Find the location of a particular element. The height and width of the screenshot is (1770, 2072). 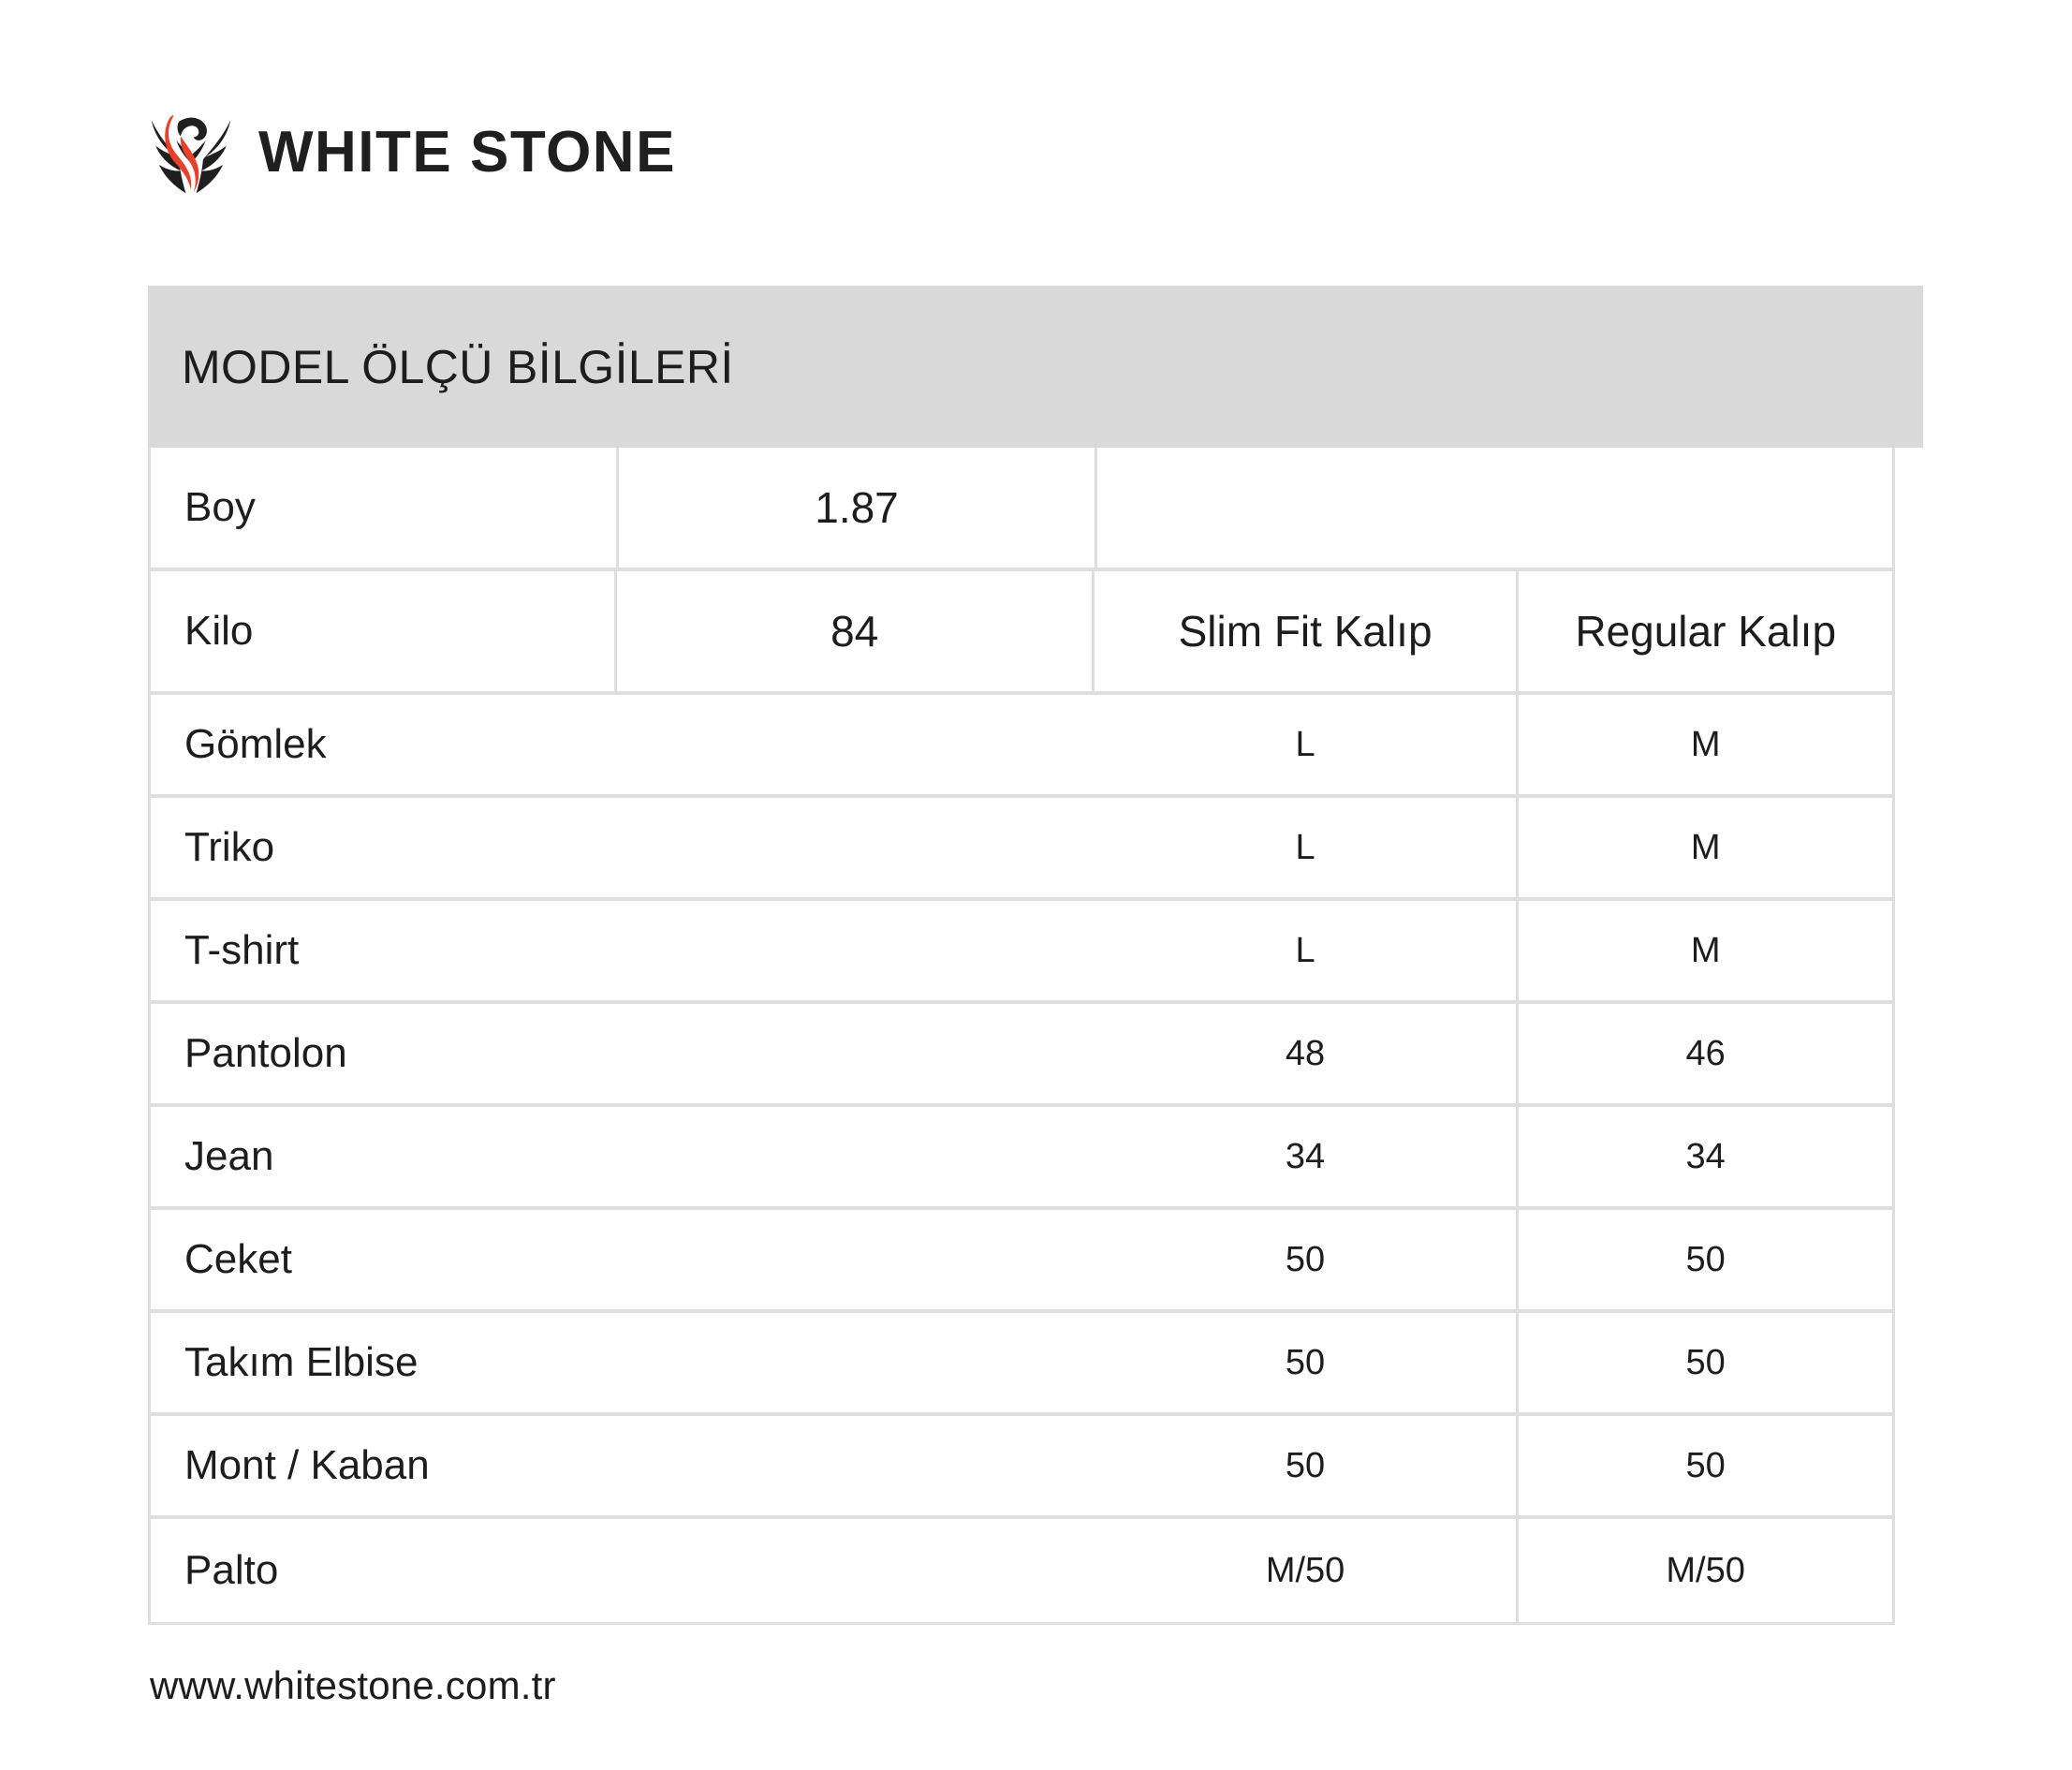

column-header-regular-fit: Regular Kalıp is located at coordinates (1706, 631).